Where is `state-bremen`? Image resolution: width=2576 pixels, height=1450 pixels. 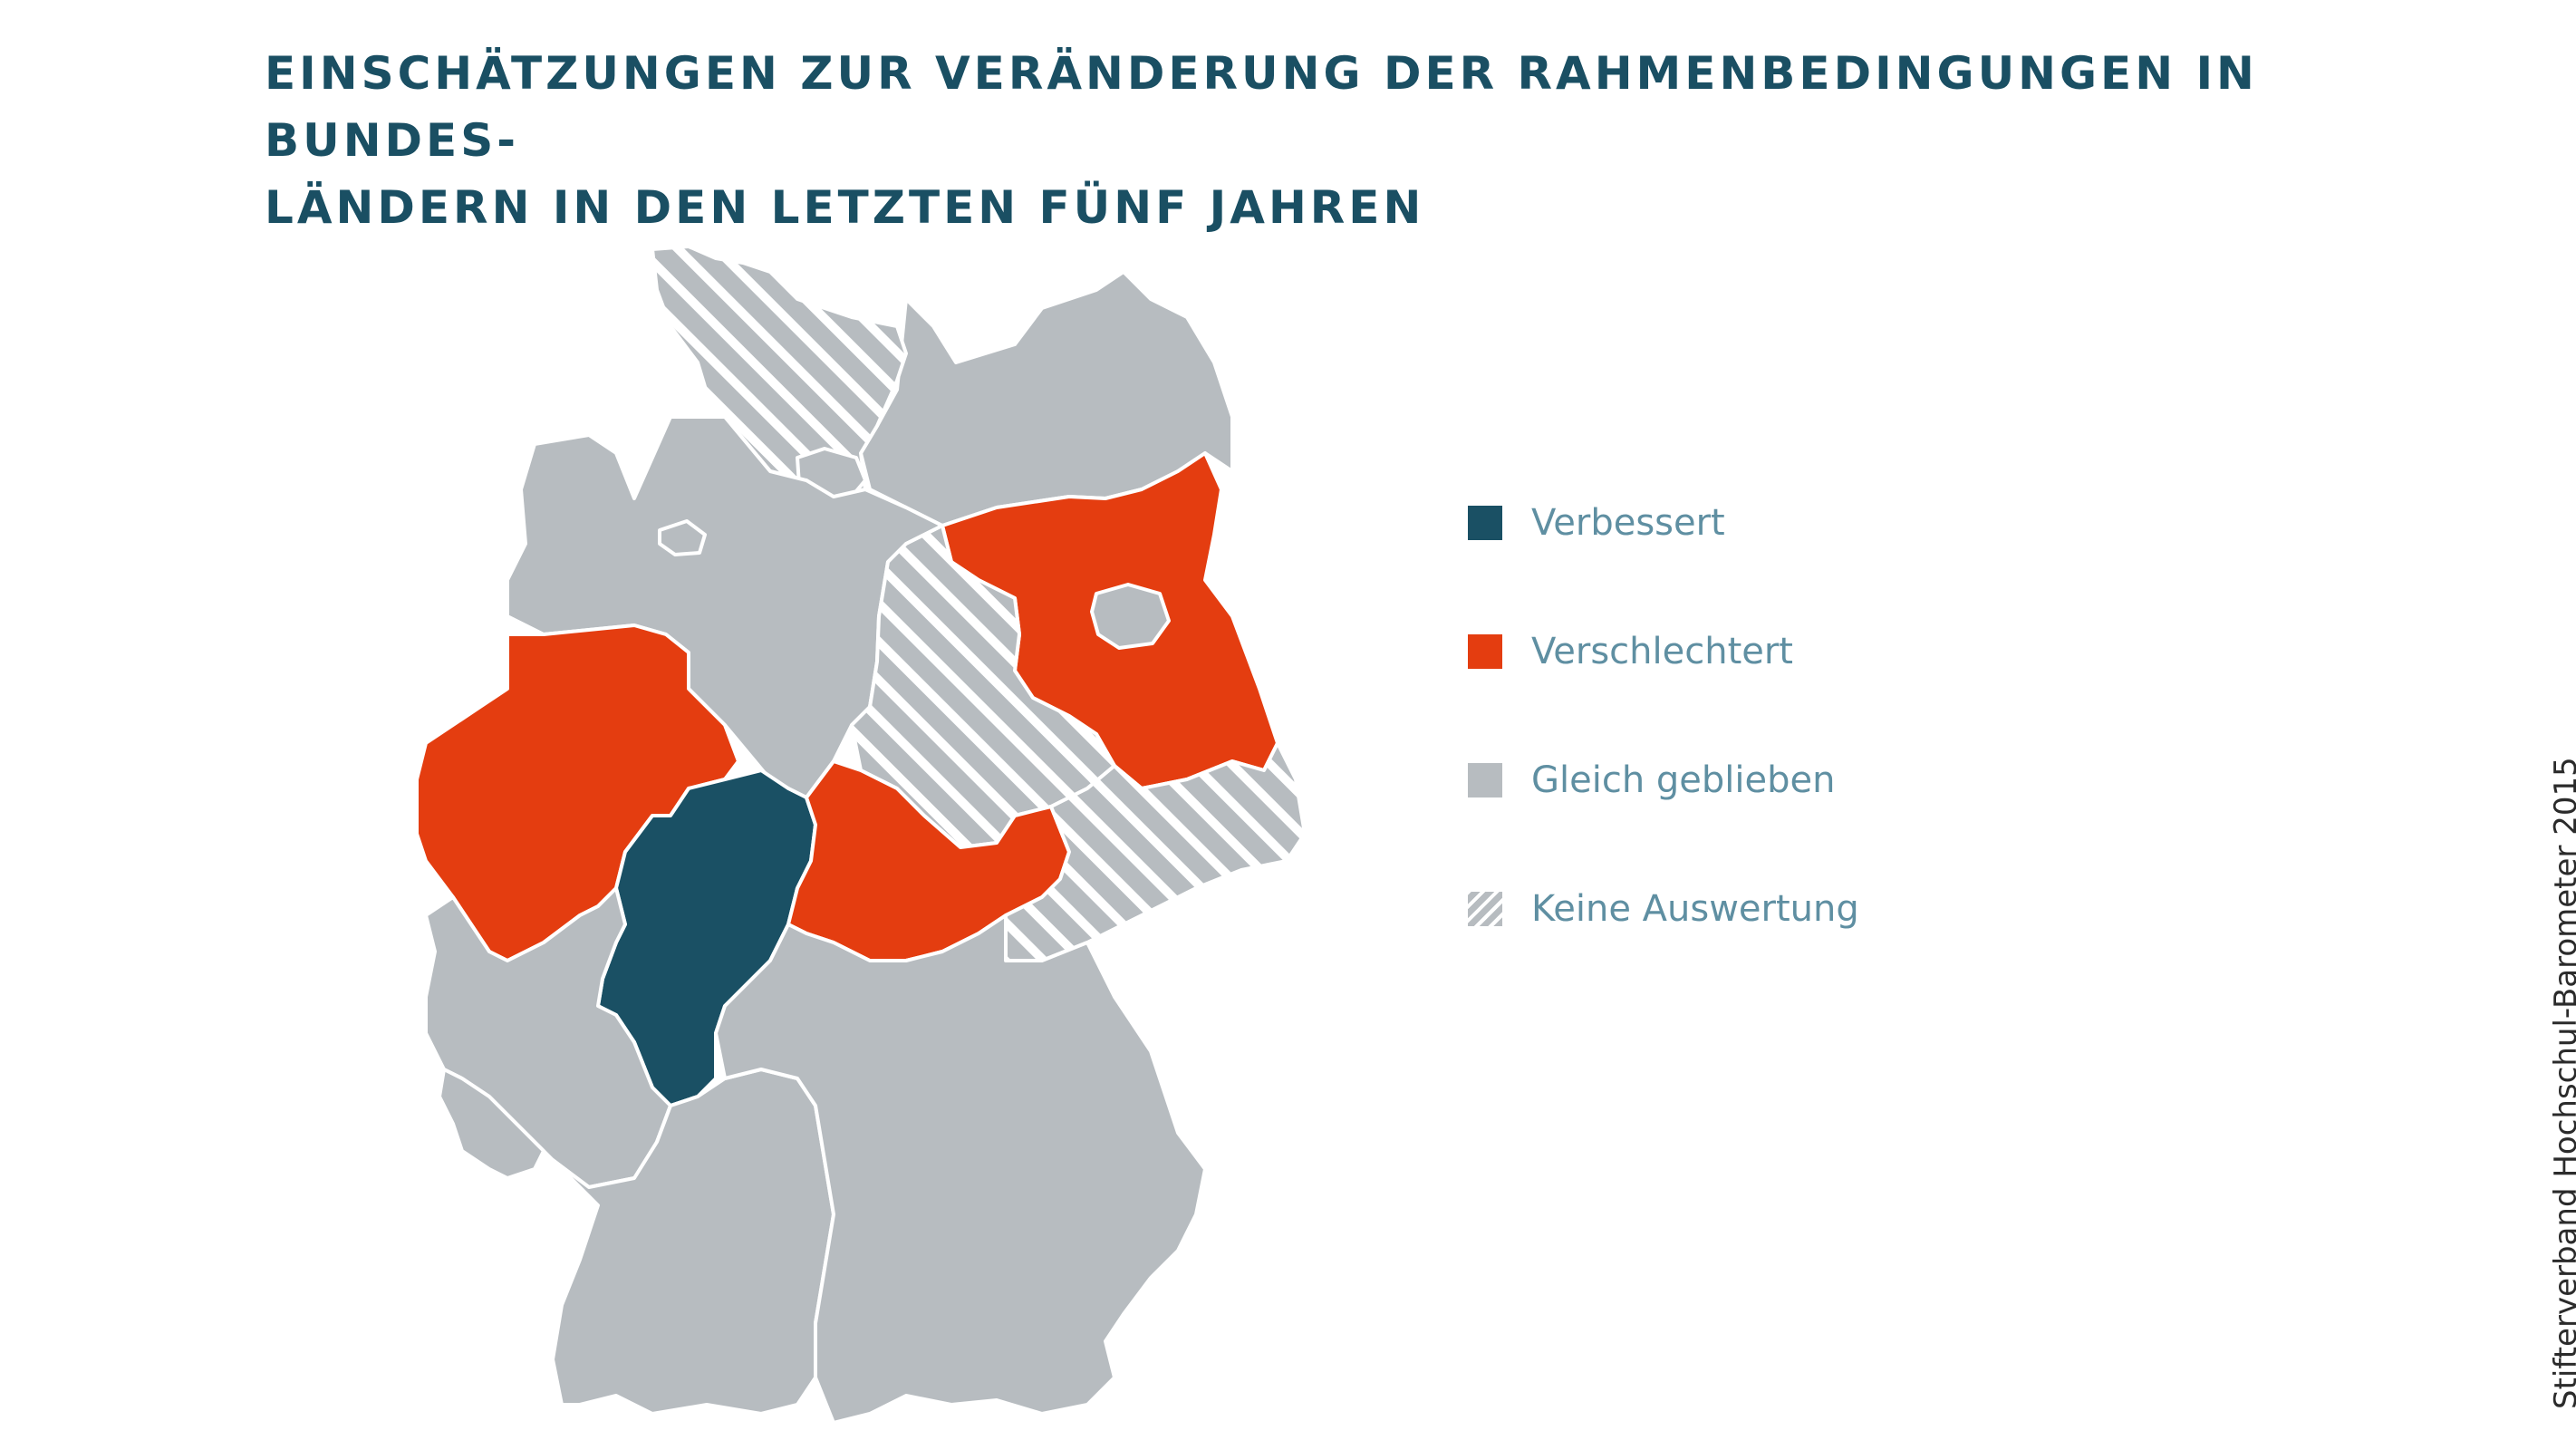
state-bremen is located at coordinates (682, 537).